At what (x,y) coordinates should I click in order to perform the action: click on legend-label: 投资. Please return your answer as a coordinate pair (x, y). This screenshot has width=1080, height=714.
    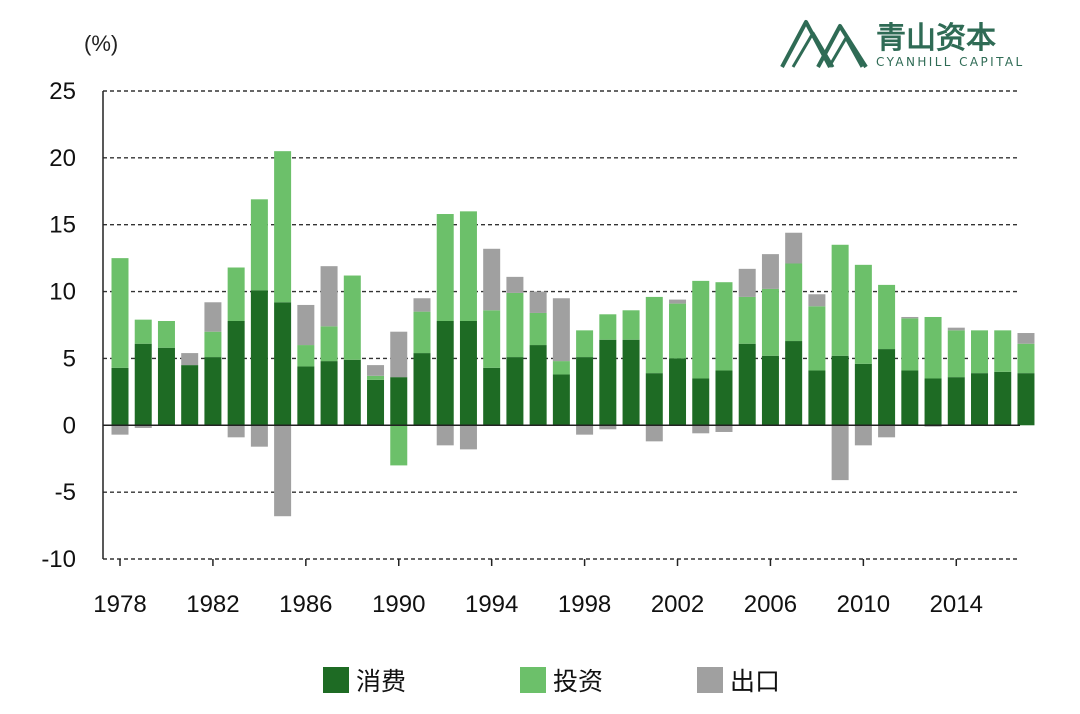
    Looking at the image, I should click on (578, 681).